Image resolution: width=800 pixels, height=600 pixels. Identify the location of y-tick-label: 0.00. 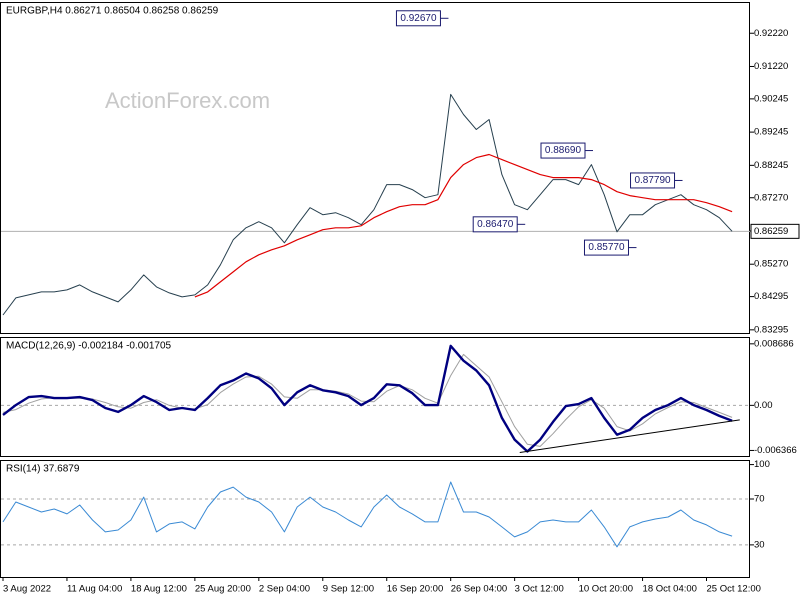
(763, 405).